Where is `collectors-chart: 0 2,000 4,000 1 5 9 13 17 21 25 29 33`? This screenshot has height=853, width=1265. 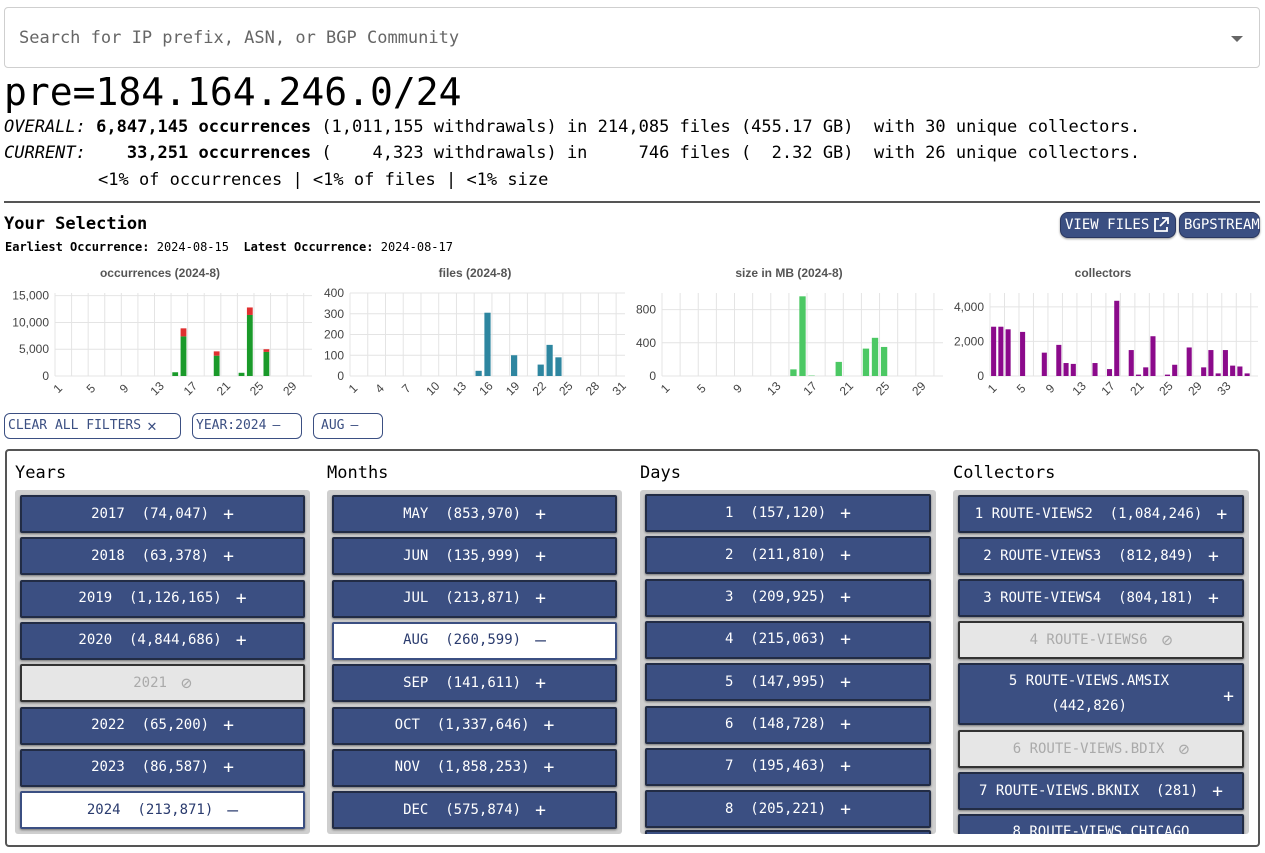 collectors-chart: 0 2,000 4,000 1 5 9 13 17 21 25 29 33 is located at coordinates (1106, 346).